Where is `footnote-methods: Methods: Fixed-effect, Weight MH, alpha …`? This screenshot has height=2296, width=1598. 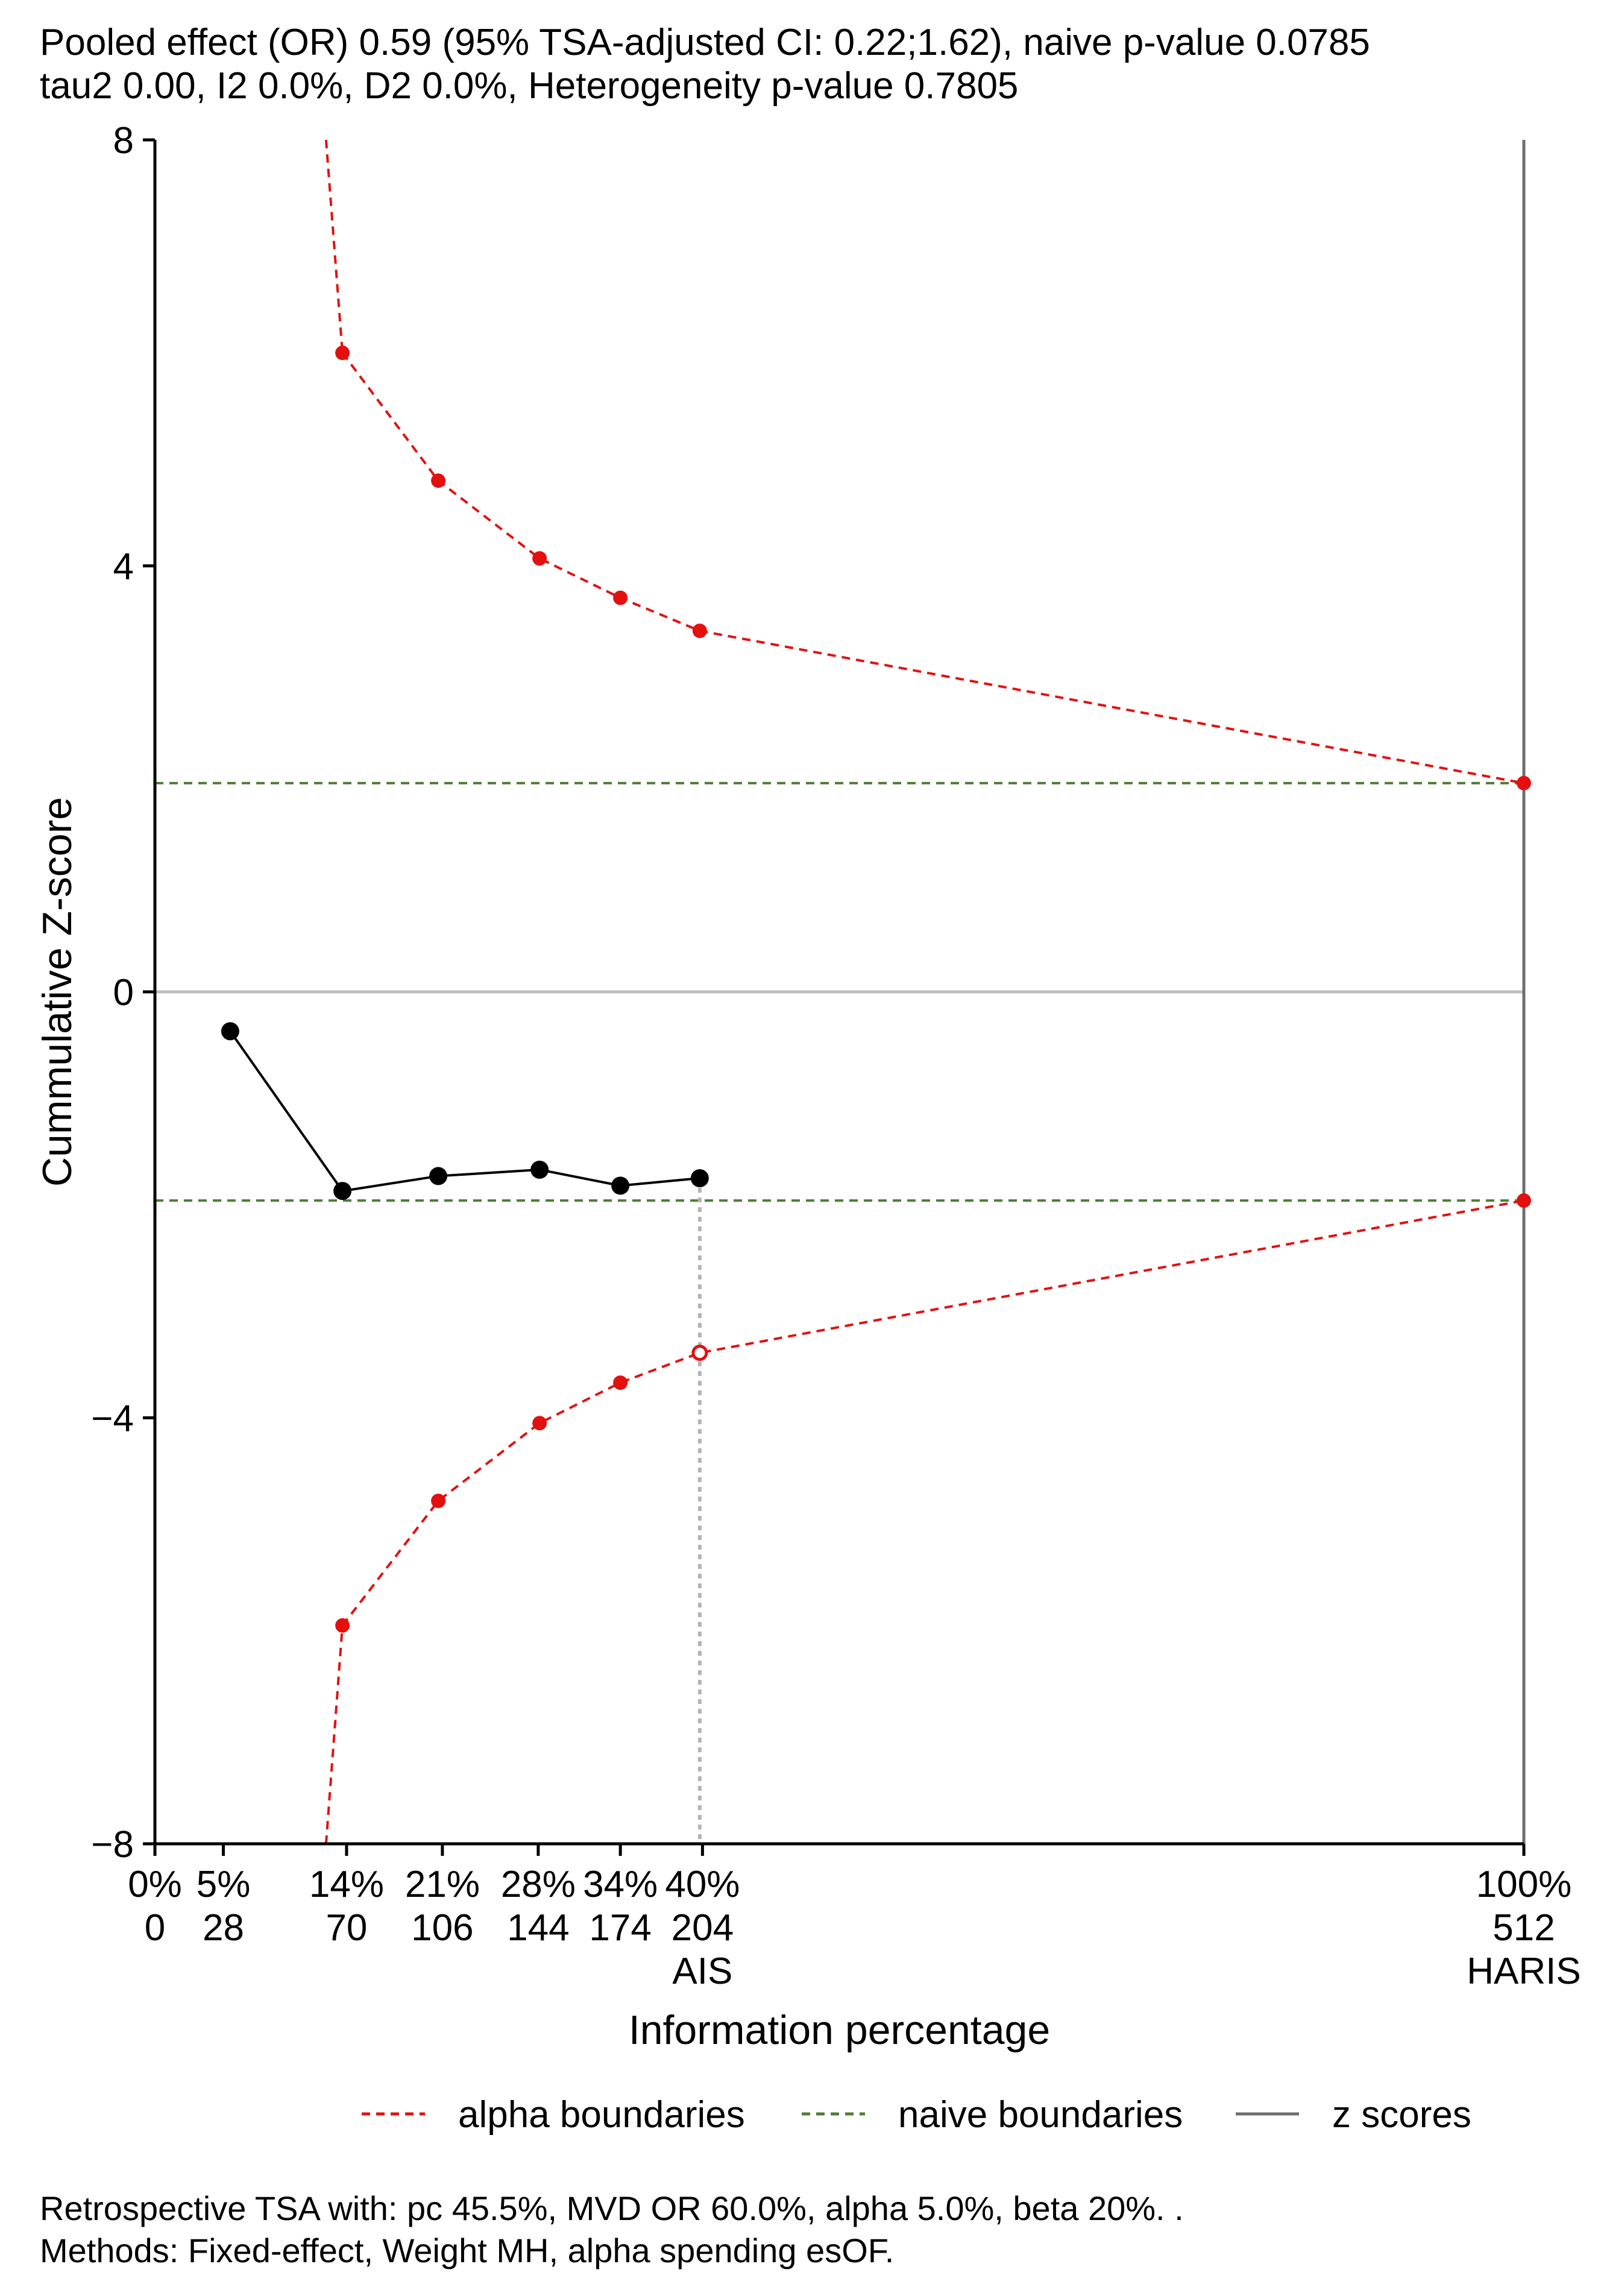 footnote-methods: Methods: Fixed-effect, Weight MH, alpha … is located at coordinates (467, 2250).